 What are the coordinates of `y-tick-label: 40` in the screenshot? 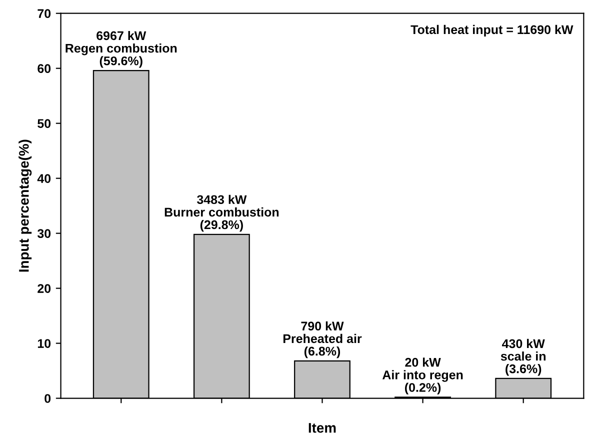 It's located at (44, 178).